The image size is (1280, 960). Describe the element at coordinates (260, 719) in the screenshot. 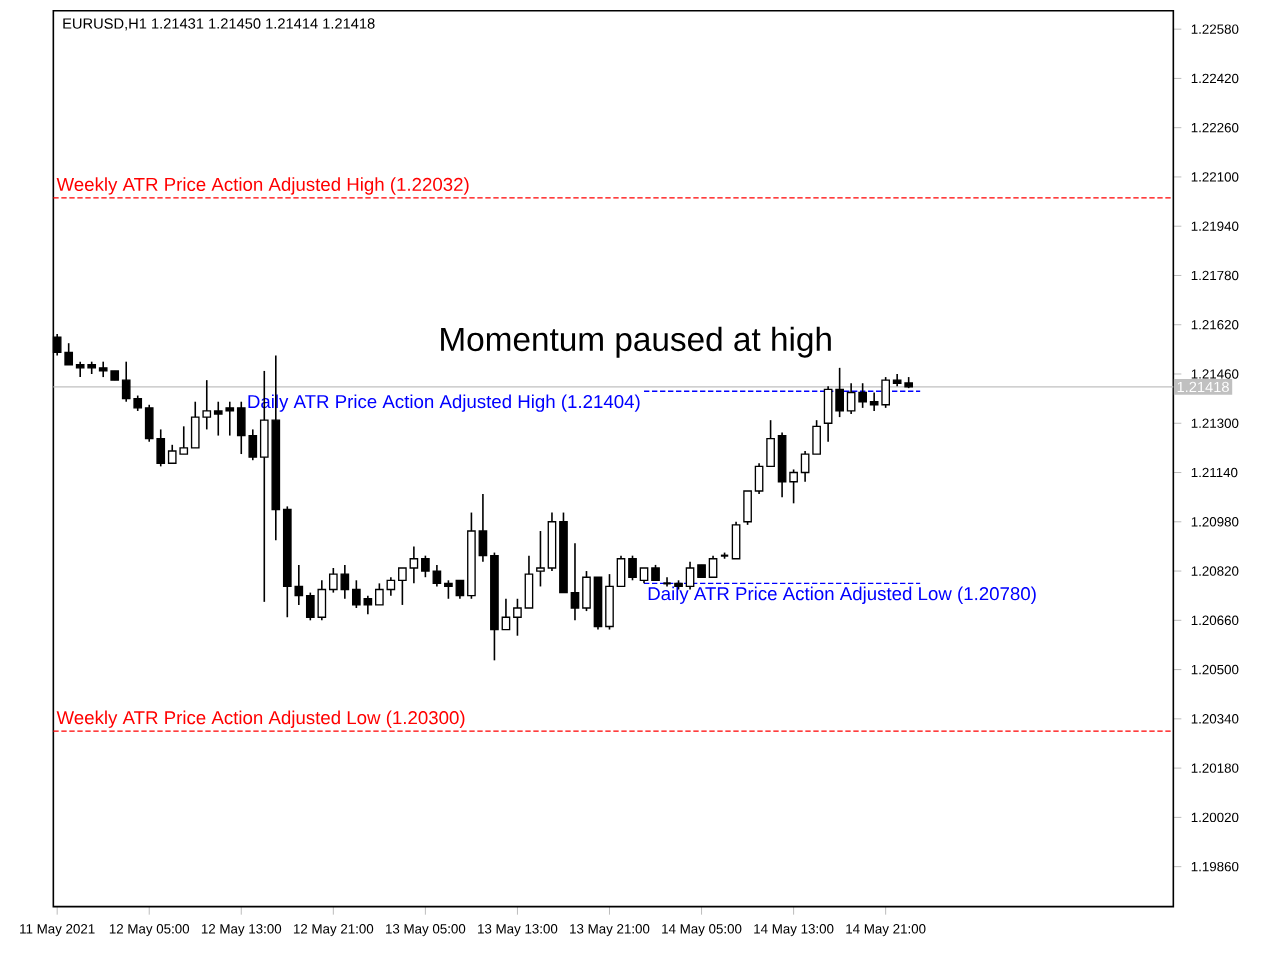

I see `ref-line-label: Weekly ATR Price Action Adjusted Low (1.20300)` at that location.